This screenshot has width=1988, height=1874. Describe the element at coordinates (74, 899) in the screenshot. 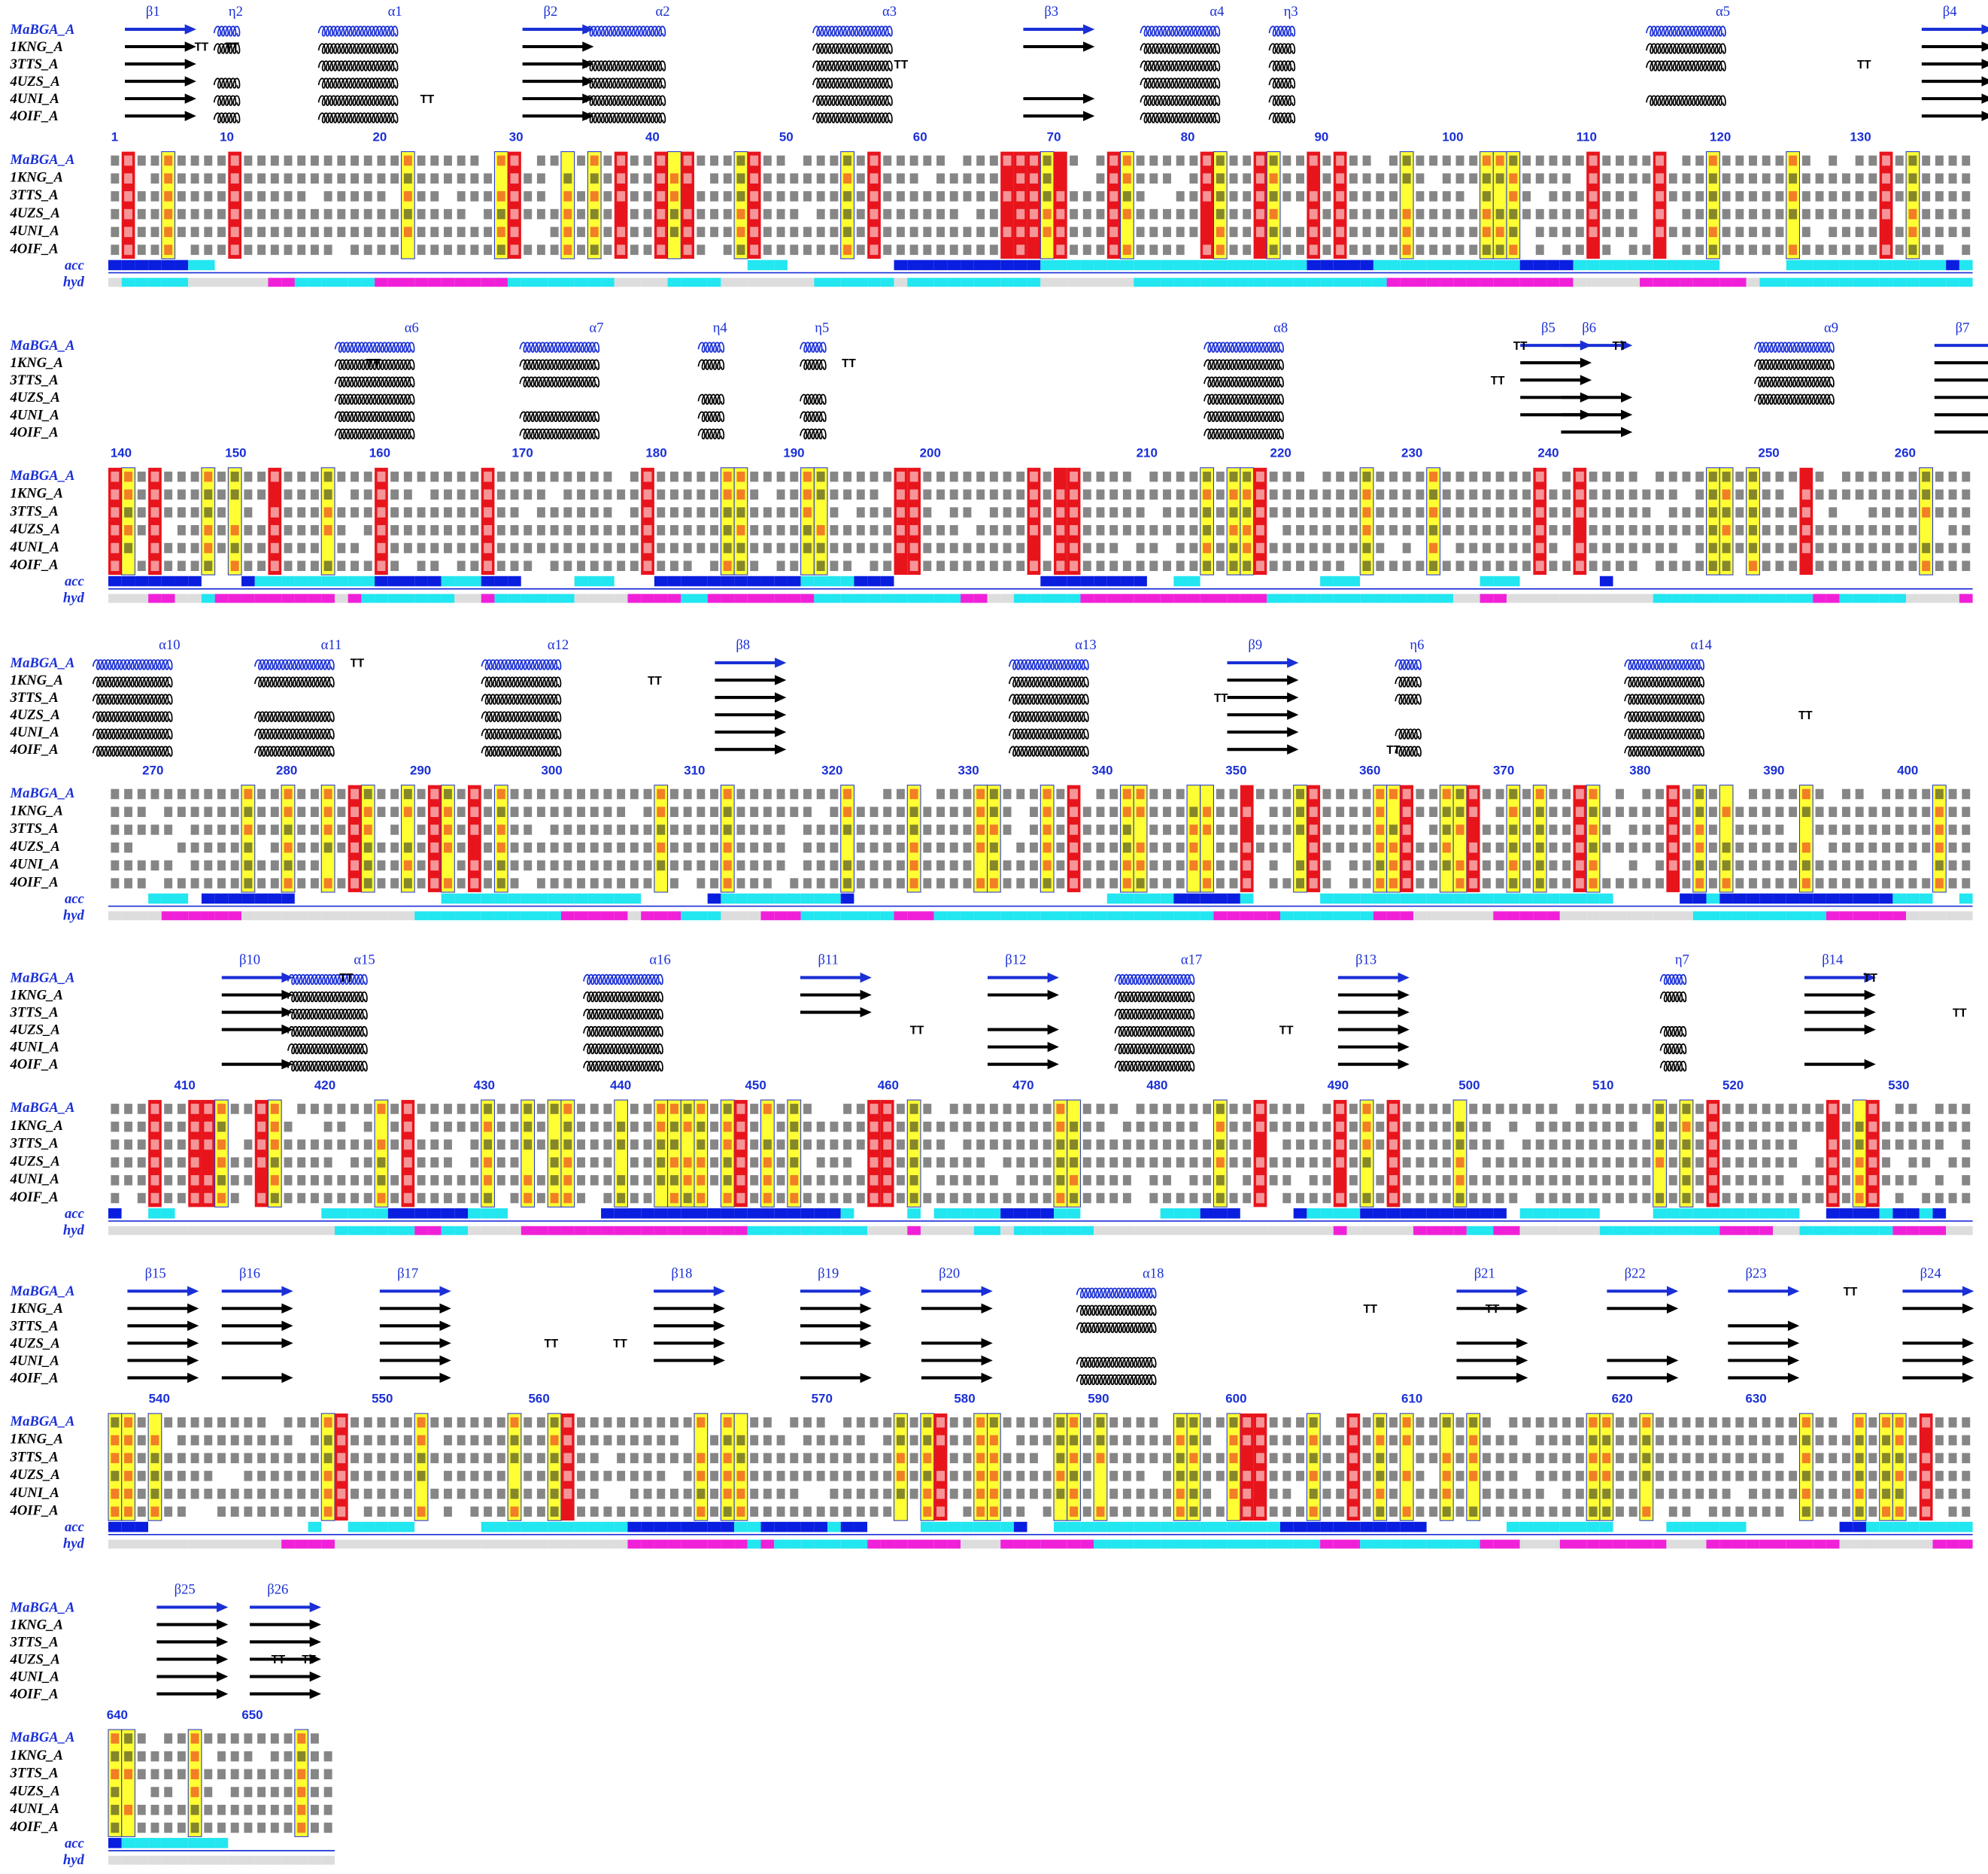

I see `track-label: acc` at that location.